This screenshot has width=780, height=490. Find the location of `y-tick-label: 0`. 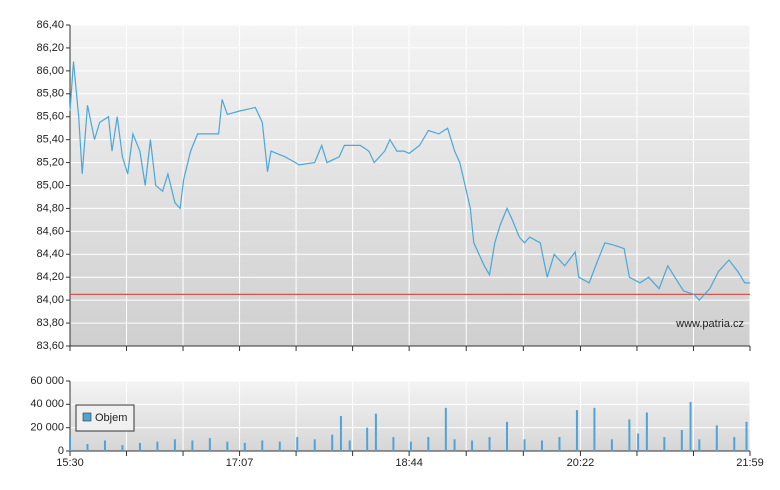

y-tick-label: 0 is located at coordinates (61, 451).